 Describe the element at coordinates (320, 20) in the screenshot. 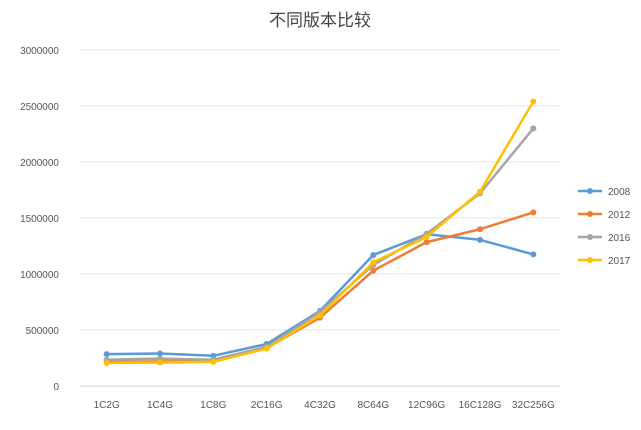

I see `chart-title: 不同版本比较` at that location.